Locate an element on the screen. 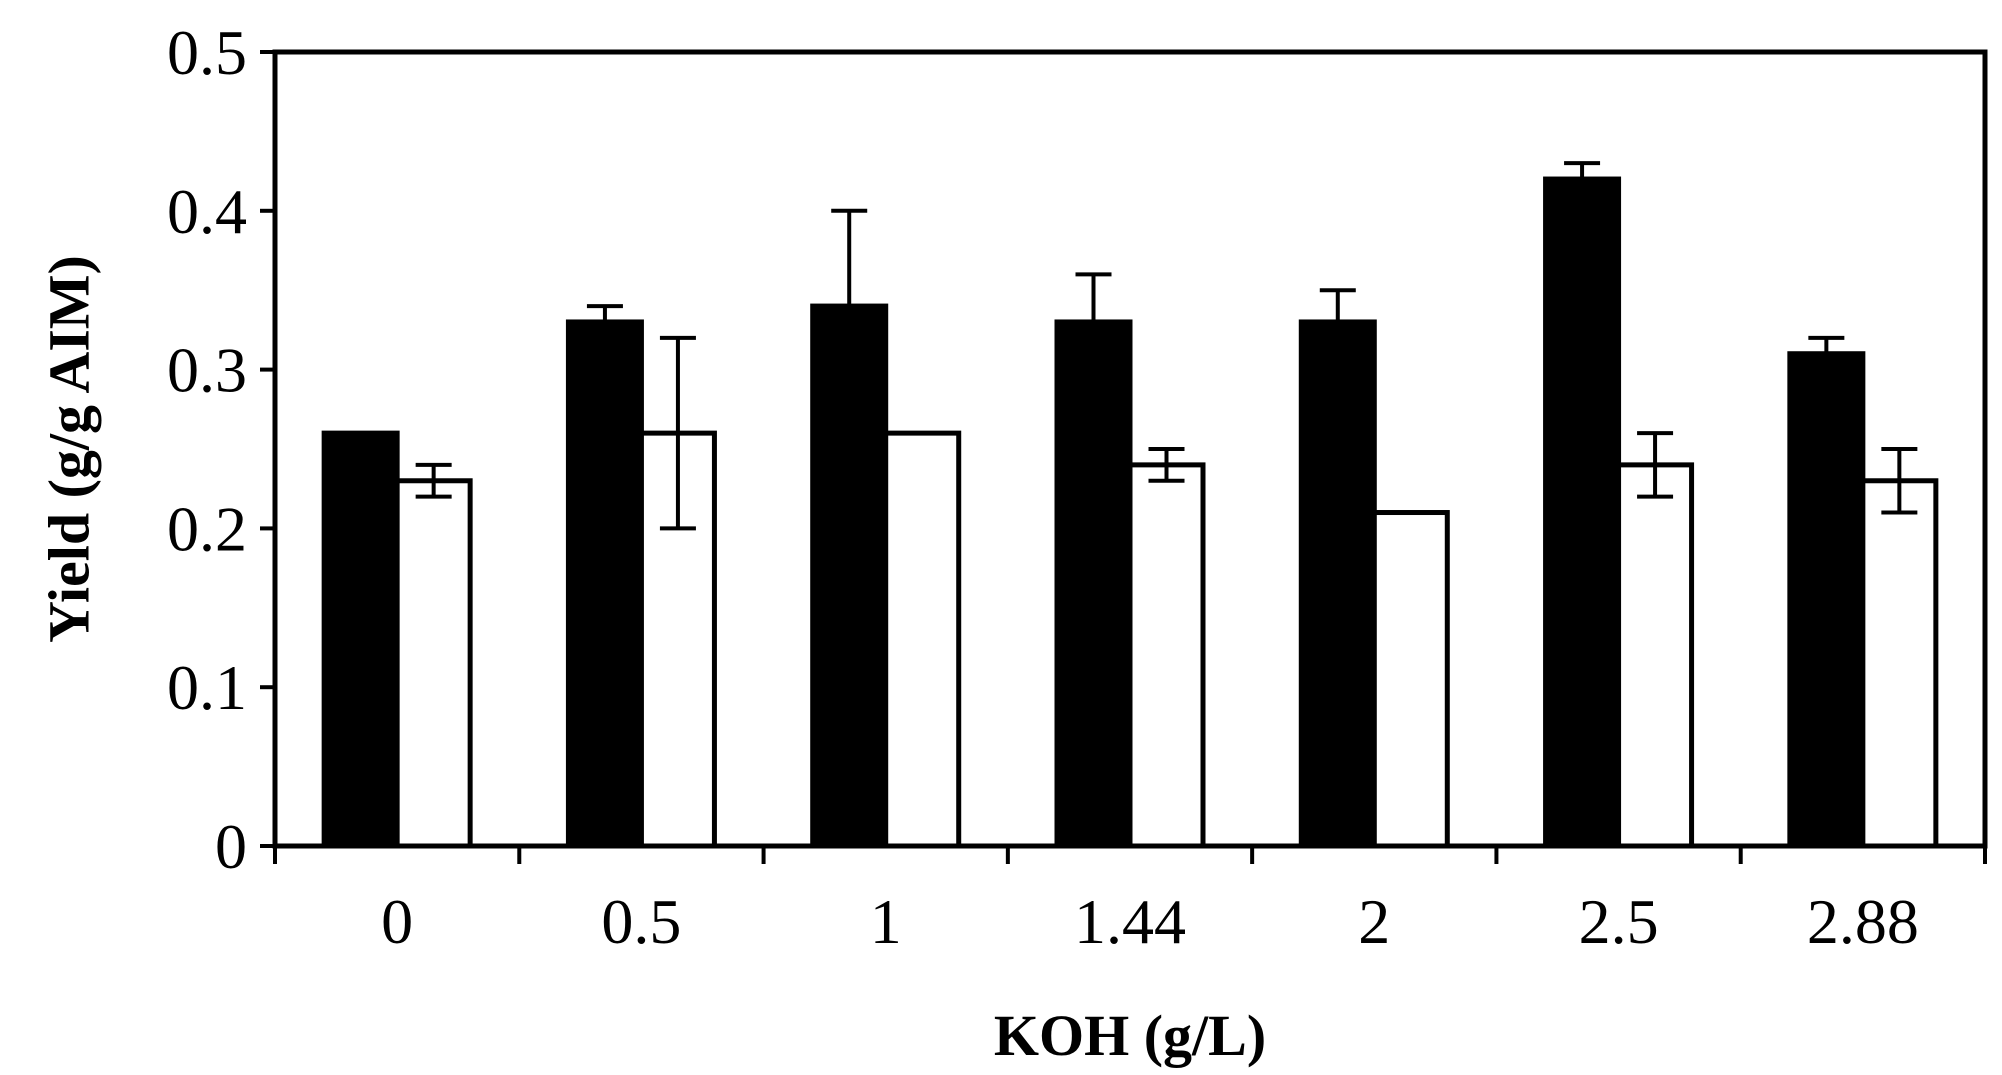 The width and height of the screenshot is (2002, 1075). y-tick-label: 0.5 is located at coordinates (207, 52).